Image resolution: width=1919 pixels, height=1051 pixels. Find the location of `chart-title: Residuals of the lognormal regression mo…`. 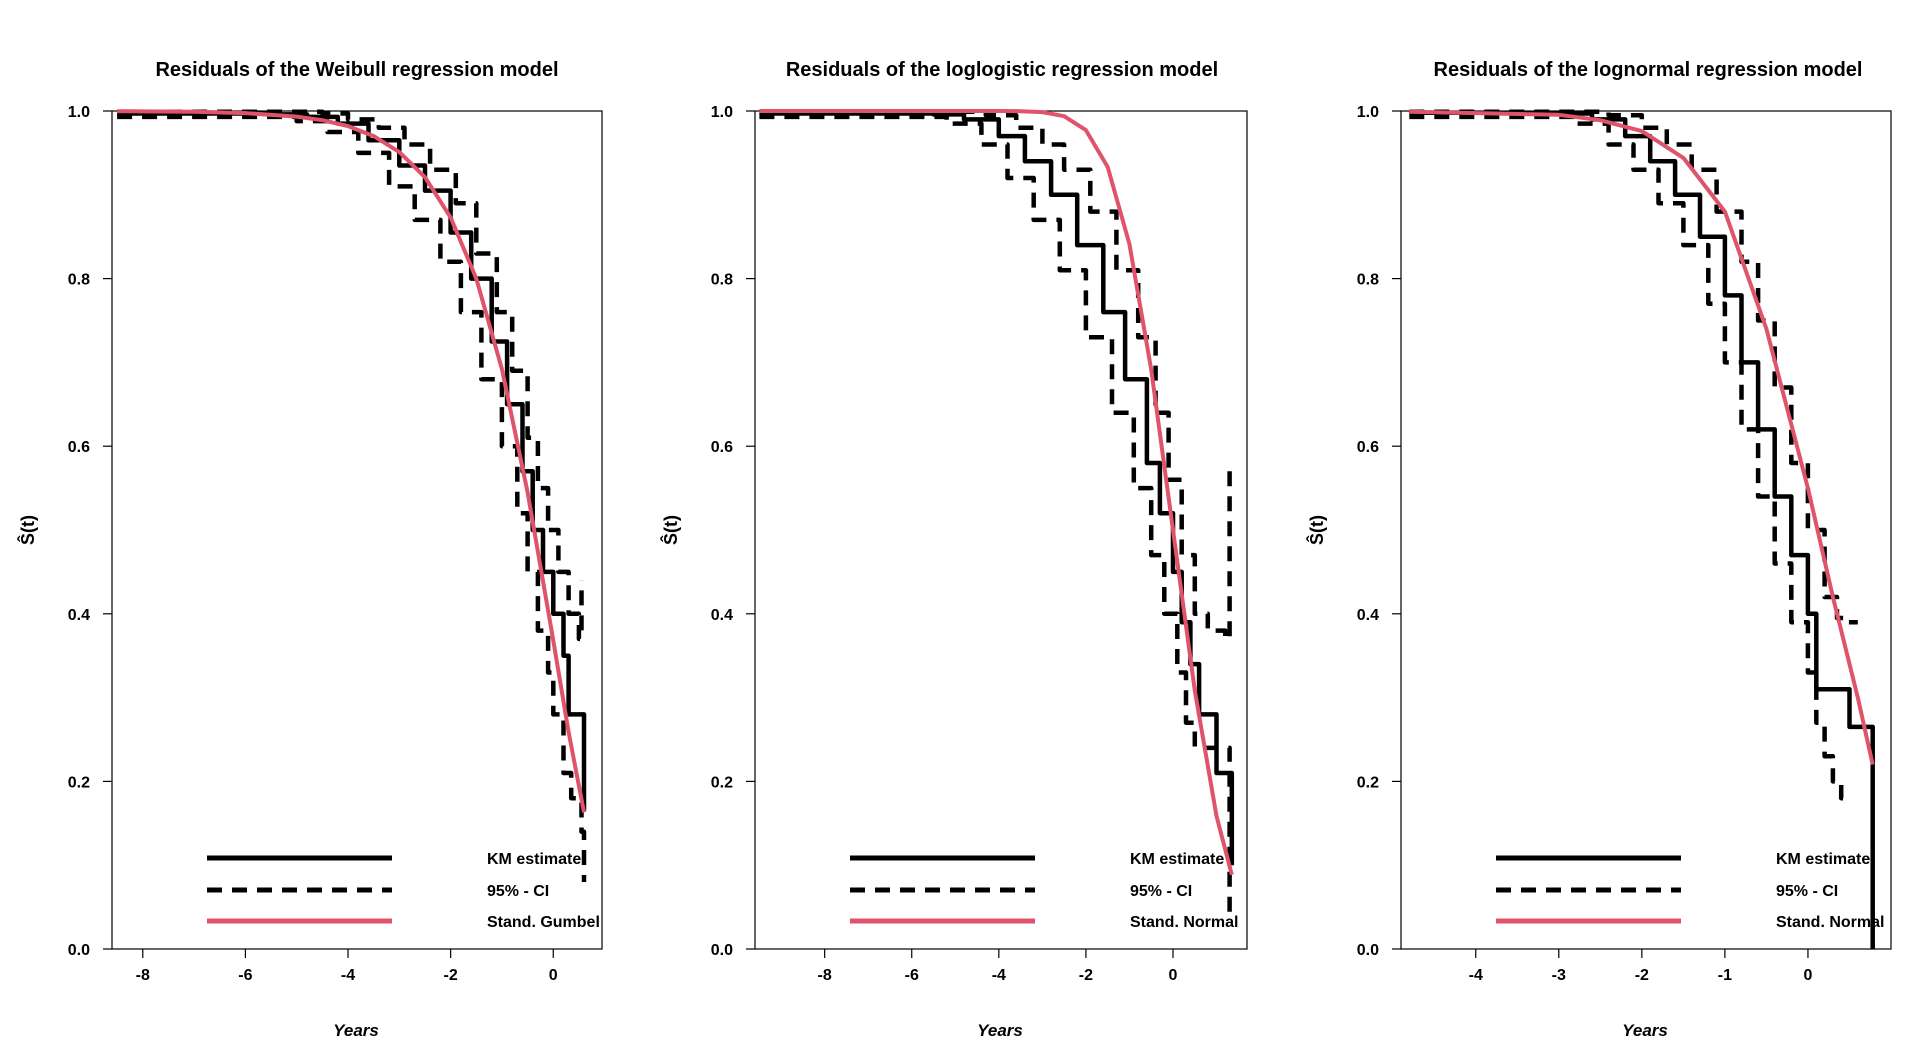

chart-title: Residuals of the lognormal regression mo… is located at coordinates (1648, 70).